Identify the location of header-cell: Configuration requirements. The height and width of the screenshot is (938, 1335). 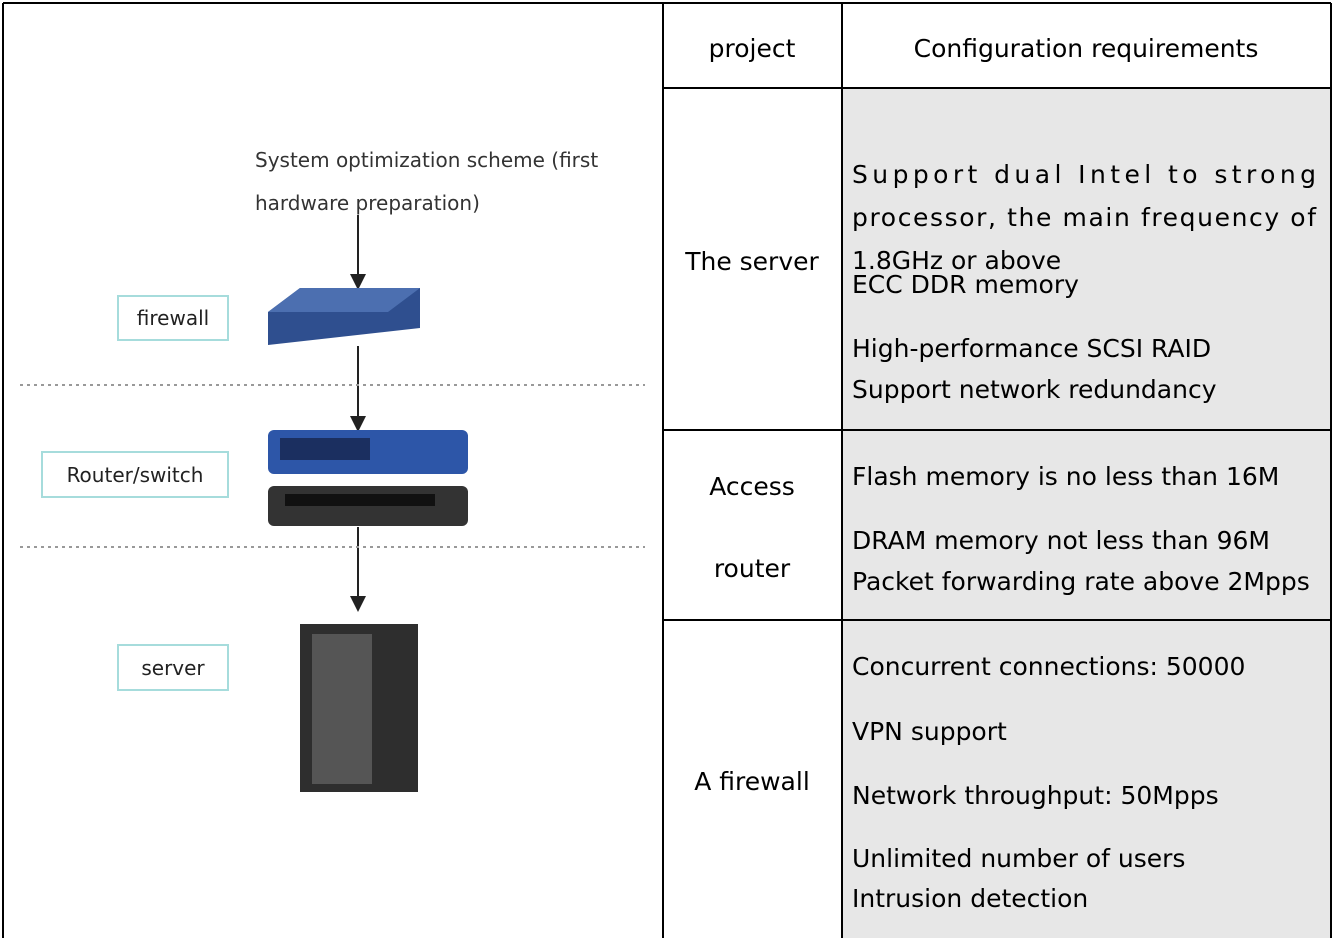
(1086, 48).